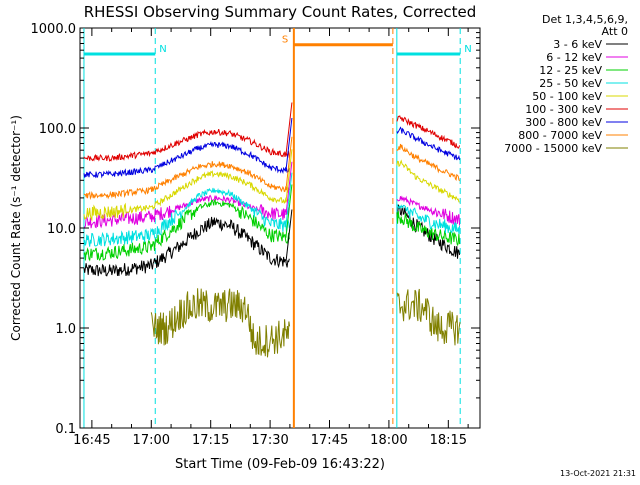 The height and width of the screenshot is (485, 640). What do you see at coordinates (553, 148) in the screenshot?
I see `legend-label: 7000 - 15000 keV` at bounding box center [553, 148].